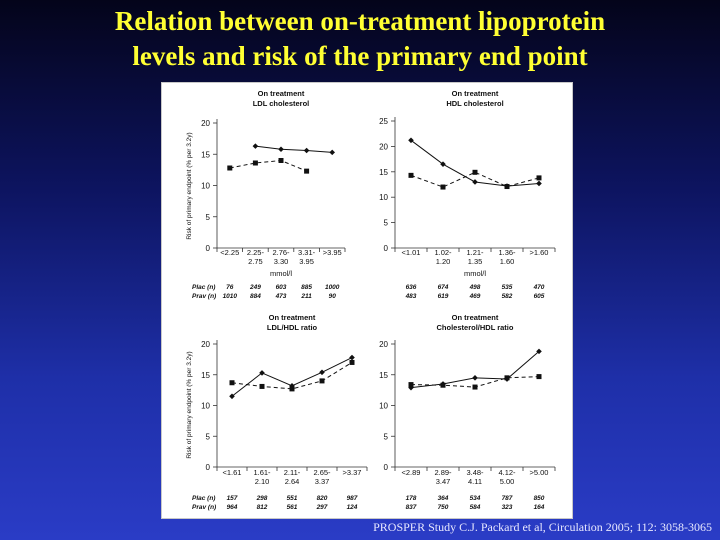  What do you see at coordinates (292, 481) in the screenshot?
I see `x-tick-label: 2.64` at bounding box center [292, 481].